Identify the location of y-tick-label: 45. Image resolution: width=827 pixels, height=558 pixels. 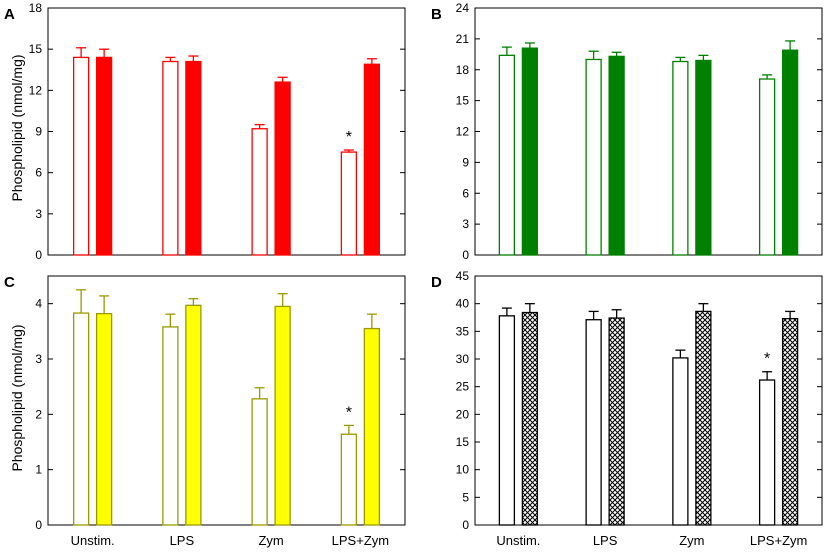
(463, 276).